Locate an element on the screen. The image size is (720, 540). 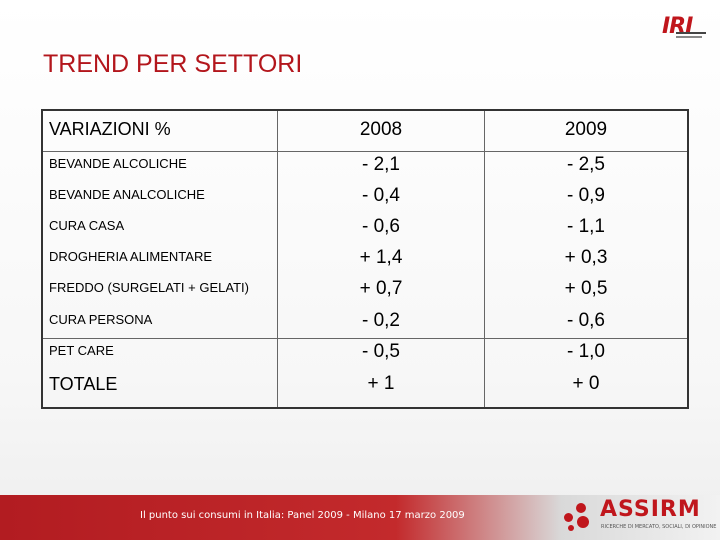
row-divider is located at coordinates (365, 338).